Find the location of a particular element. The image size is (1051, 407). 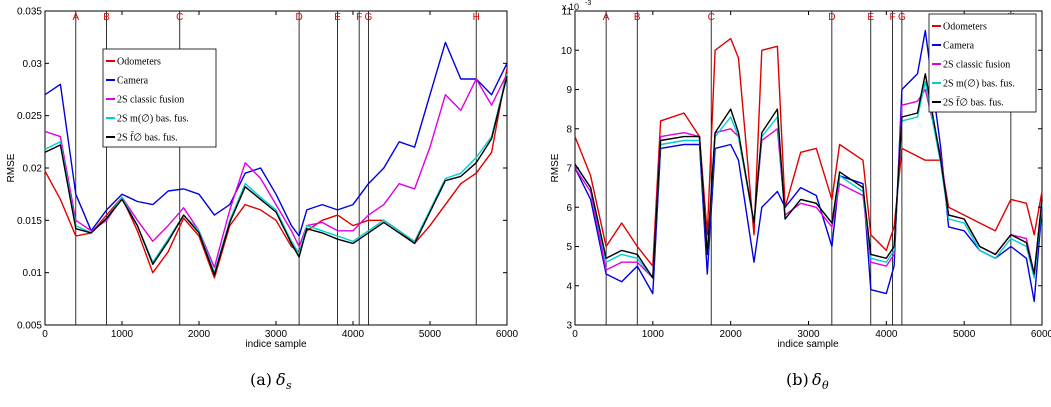

y-tick-label: 4 is located at coordinates (569, 286).